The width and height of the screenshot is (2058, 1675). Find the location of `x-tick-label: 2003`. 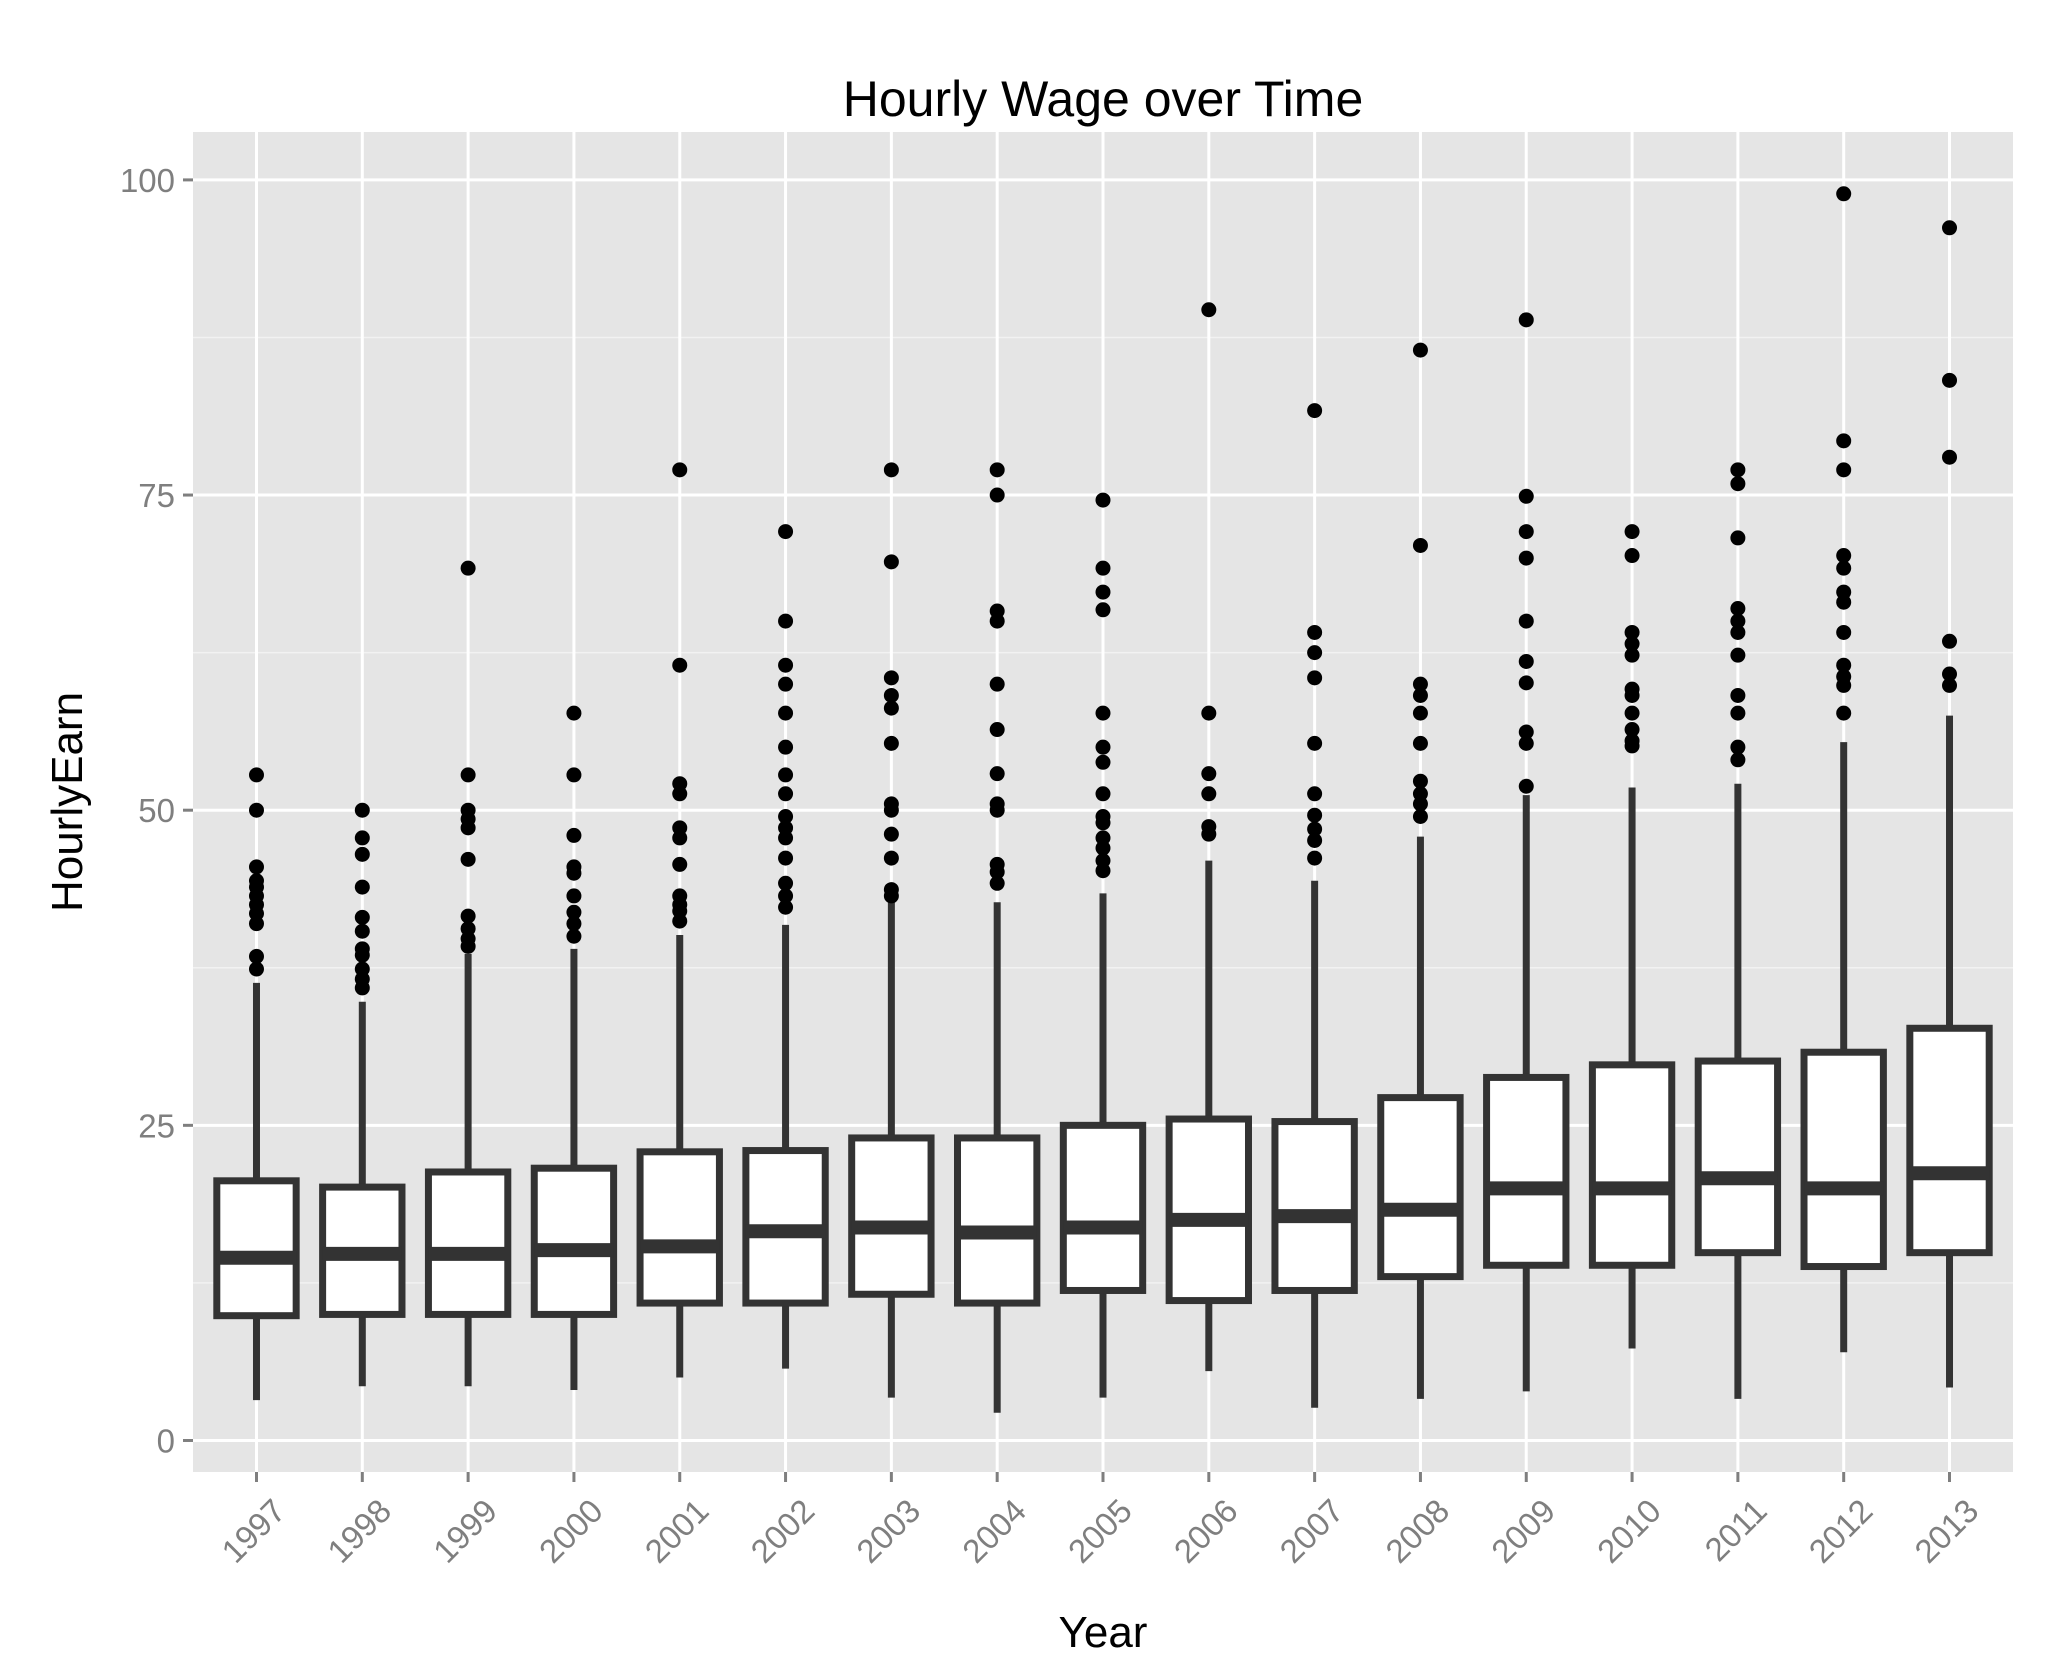

x-tick-label: 2003 is located at coordinates (888, 1531).